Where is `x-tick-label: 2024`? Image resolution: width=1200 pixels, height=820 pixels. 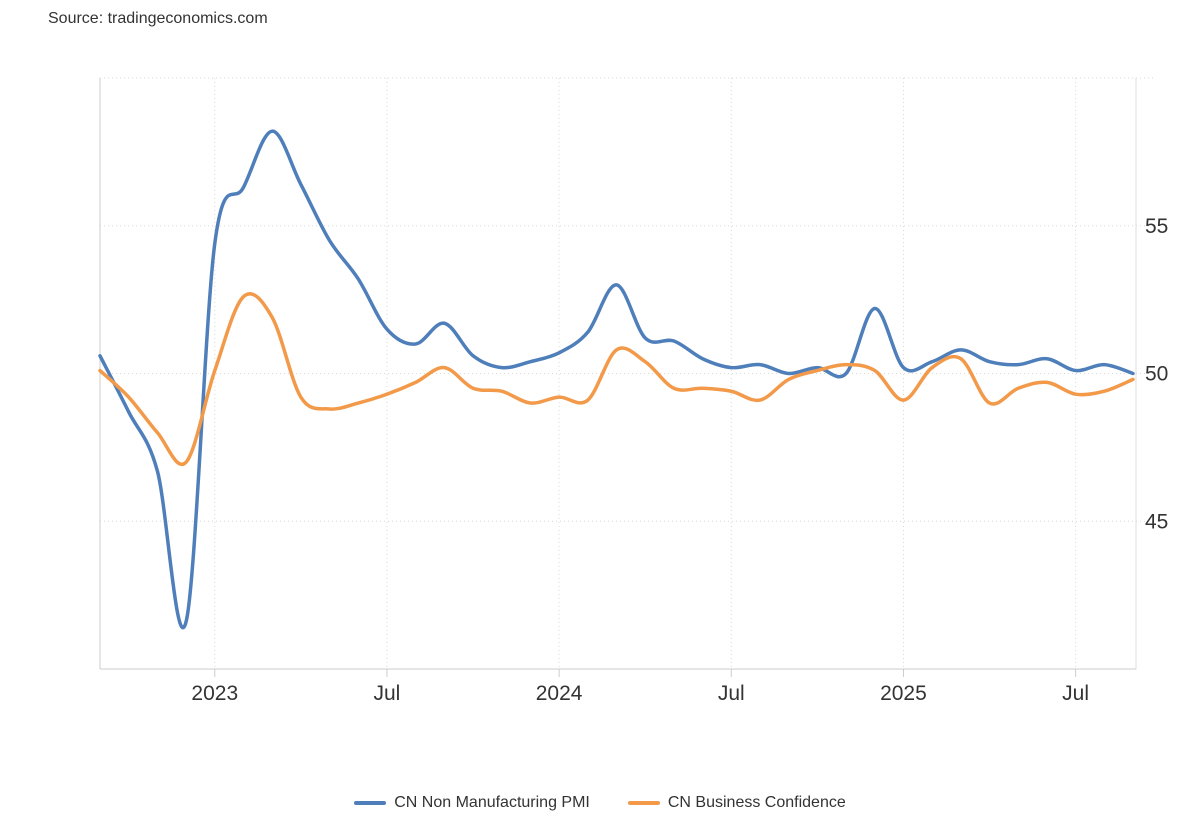 x-tick-label: 2024 is located at coordinates (559, 693).